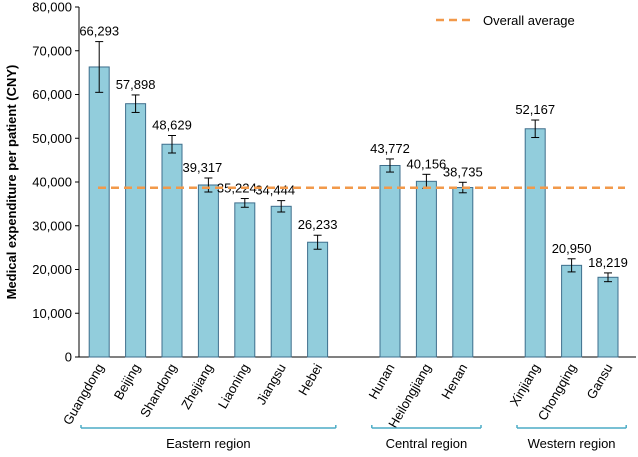 This screenshot has width=638, height=457. What do you see at coordinates (158, 390) in the screenshot?
I see `category-label: Shandong` at bounding box center [158, 390].